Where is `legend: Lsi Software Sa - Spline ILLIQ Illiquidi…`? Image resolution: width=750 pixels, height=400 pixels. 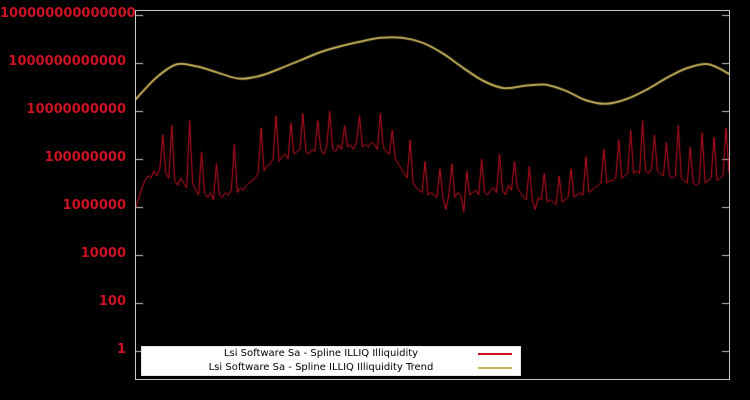 legend: Lsi Software Sa - Spline ILLIQ Illiquidi… is located at coordinates (331, 361).